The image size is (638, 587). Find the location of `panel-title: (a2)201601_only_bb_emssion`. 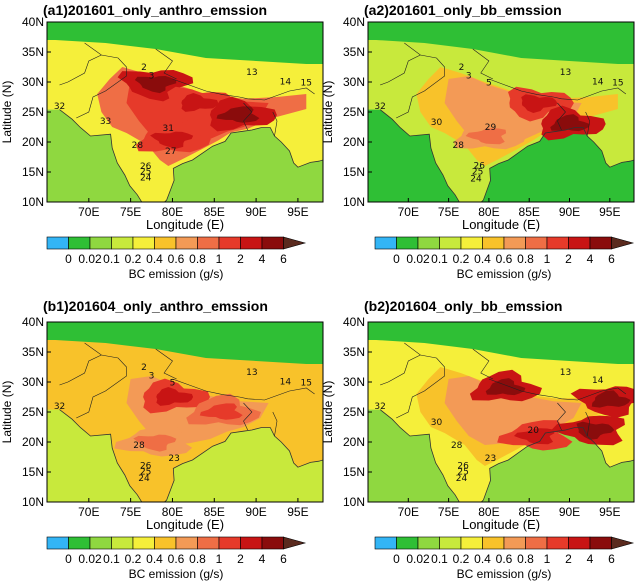

panel-title: (a2)201601_only_bb_emssion is located at coordinates (463, 10).